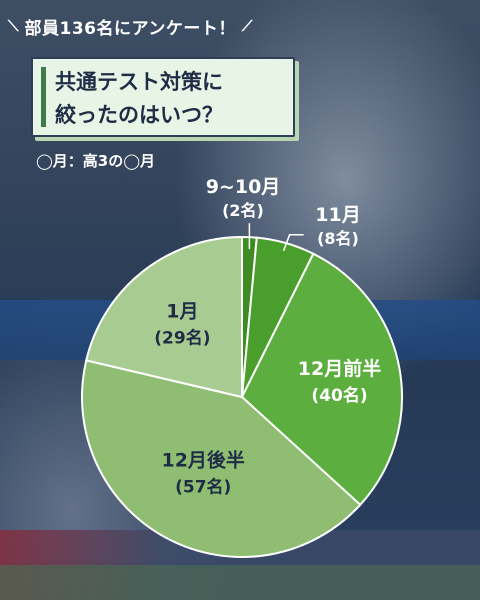 The image size is (480, 600). I want to click on slice-label-slice-11: 11月, so click(337, 215).